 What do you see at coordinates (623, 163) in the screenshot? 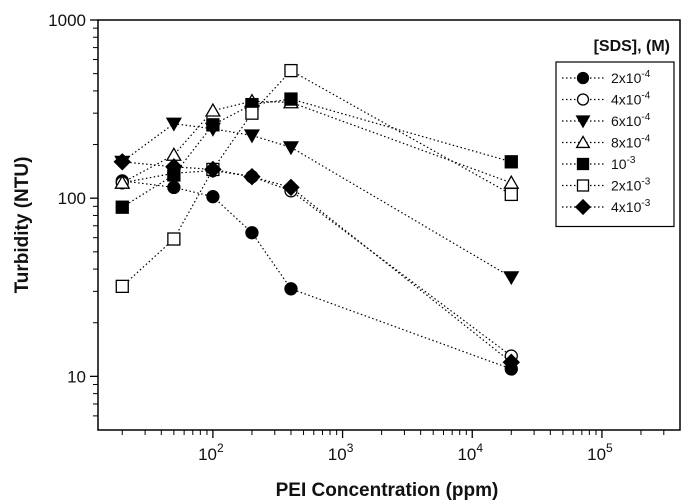
I see `legend-label: 10-3` at bounding box center [623, 163].